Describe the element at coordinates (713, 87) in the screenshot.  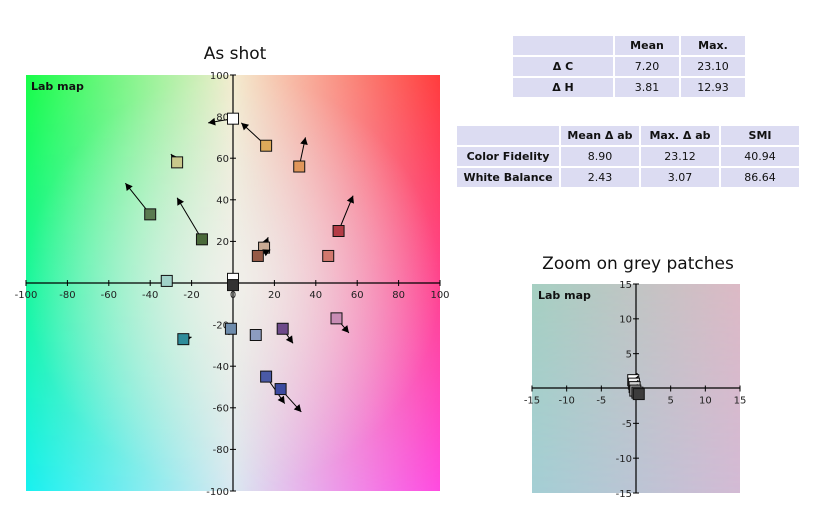
I see `cell-delta-h-max: 12.93` at that location.